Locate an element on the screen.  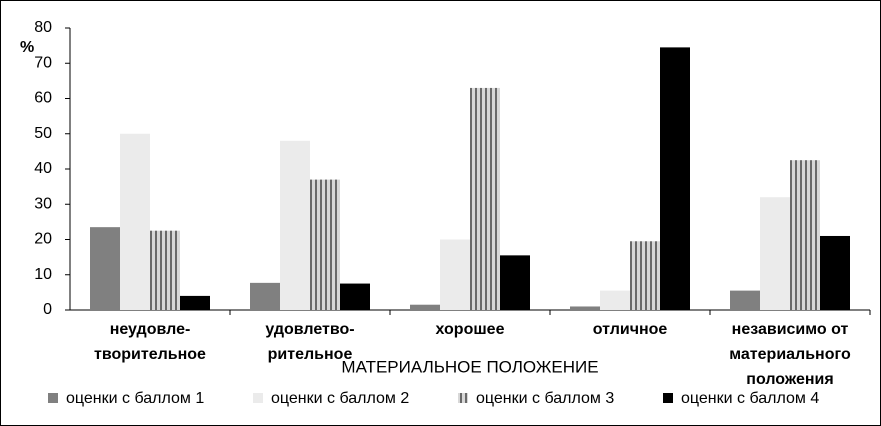
legend-label: оценки с баллом 1 is located at coordinates (135, 398).